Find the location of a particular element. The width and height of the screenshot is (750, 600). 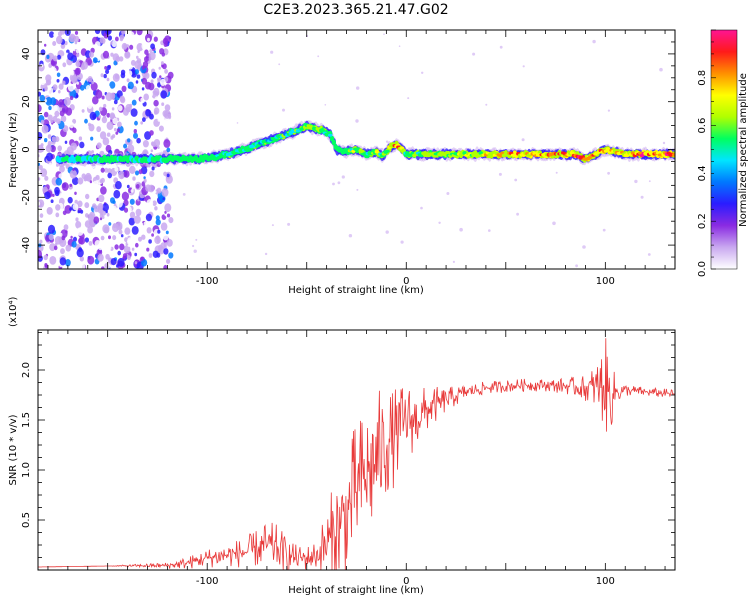

x-tick-label: -100 is located at coordinates (207, 281).